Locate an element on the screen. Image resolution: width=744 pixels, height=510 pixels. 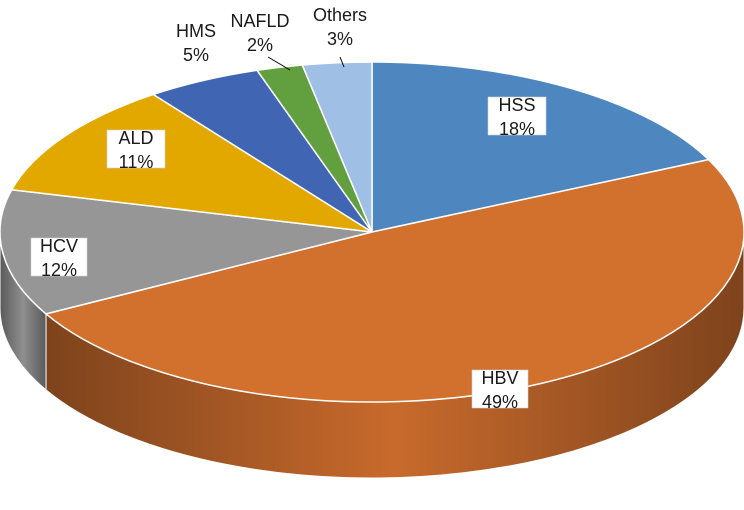
label-box-hcv is located at coordinates (59, 257).